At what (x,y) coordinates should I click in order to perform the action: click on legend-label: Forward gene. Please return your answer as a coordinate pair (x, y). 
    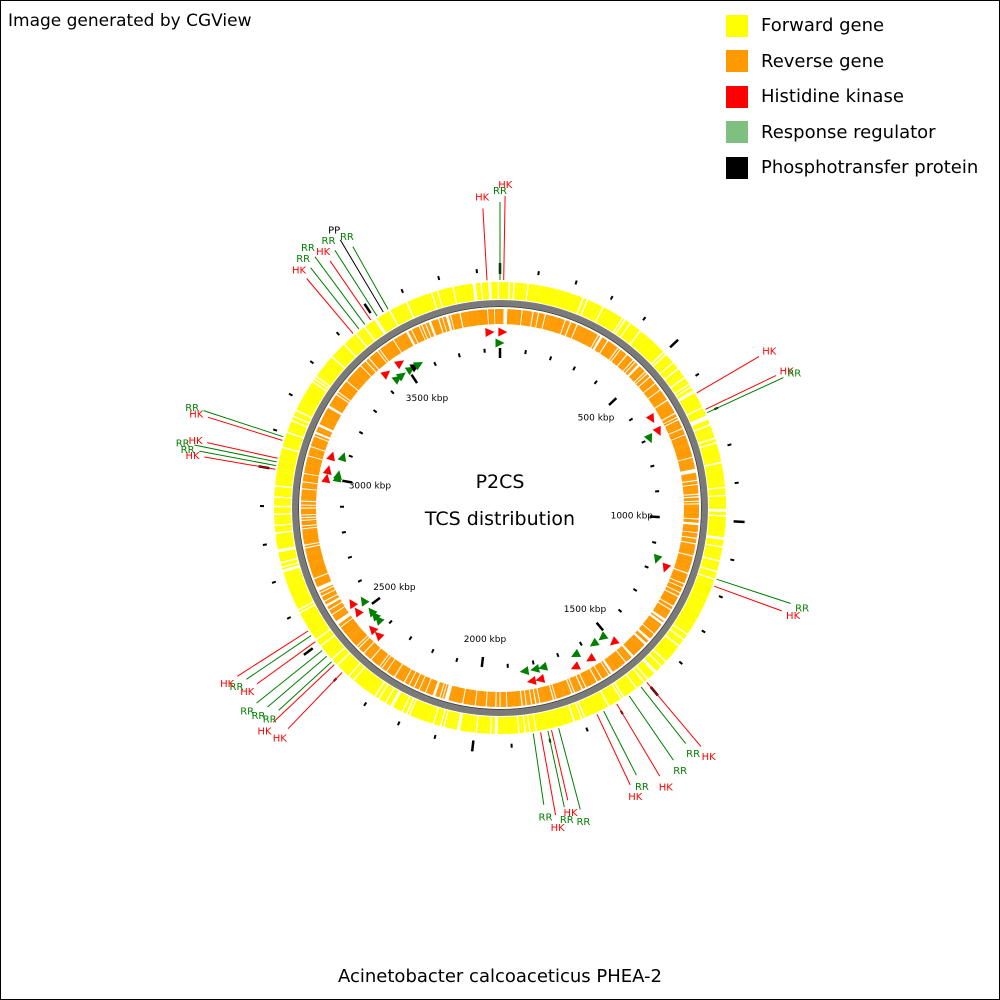
    Looking at the image, I should click on (823, 26).